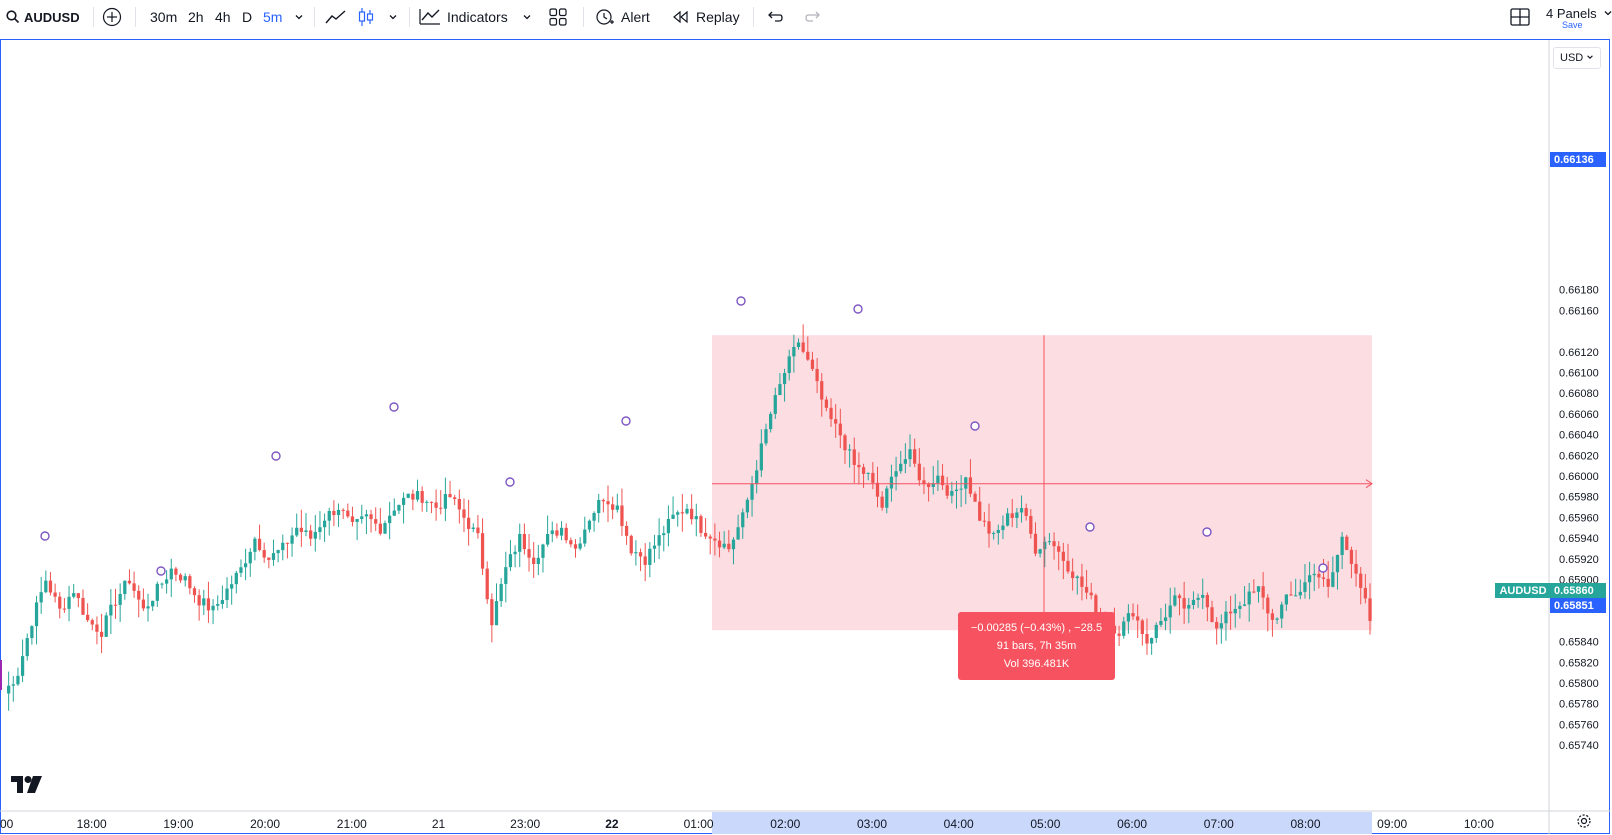 The image size is (1612, 835). I want to click on measure-bars: 91 bars, 7h 35m, so click(1036, 646).